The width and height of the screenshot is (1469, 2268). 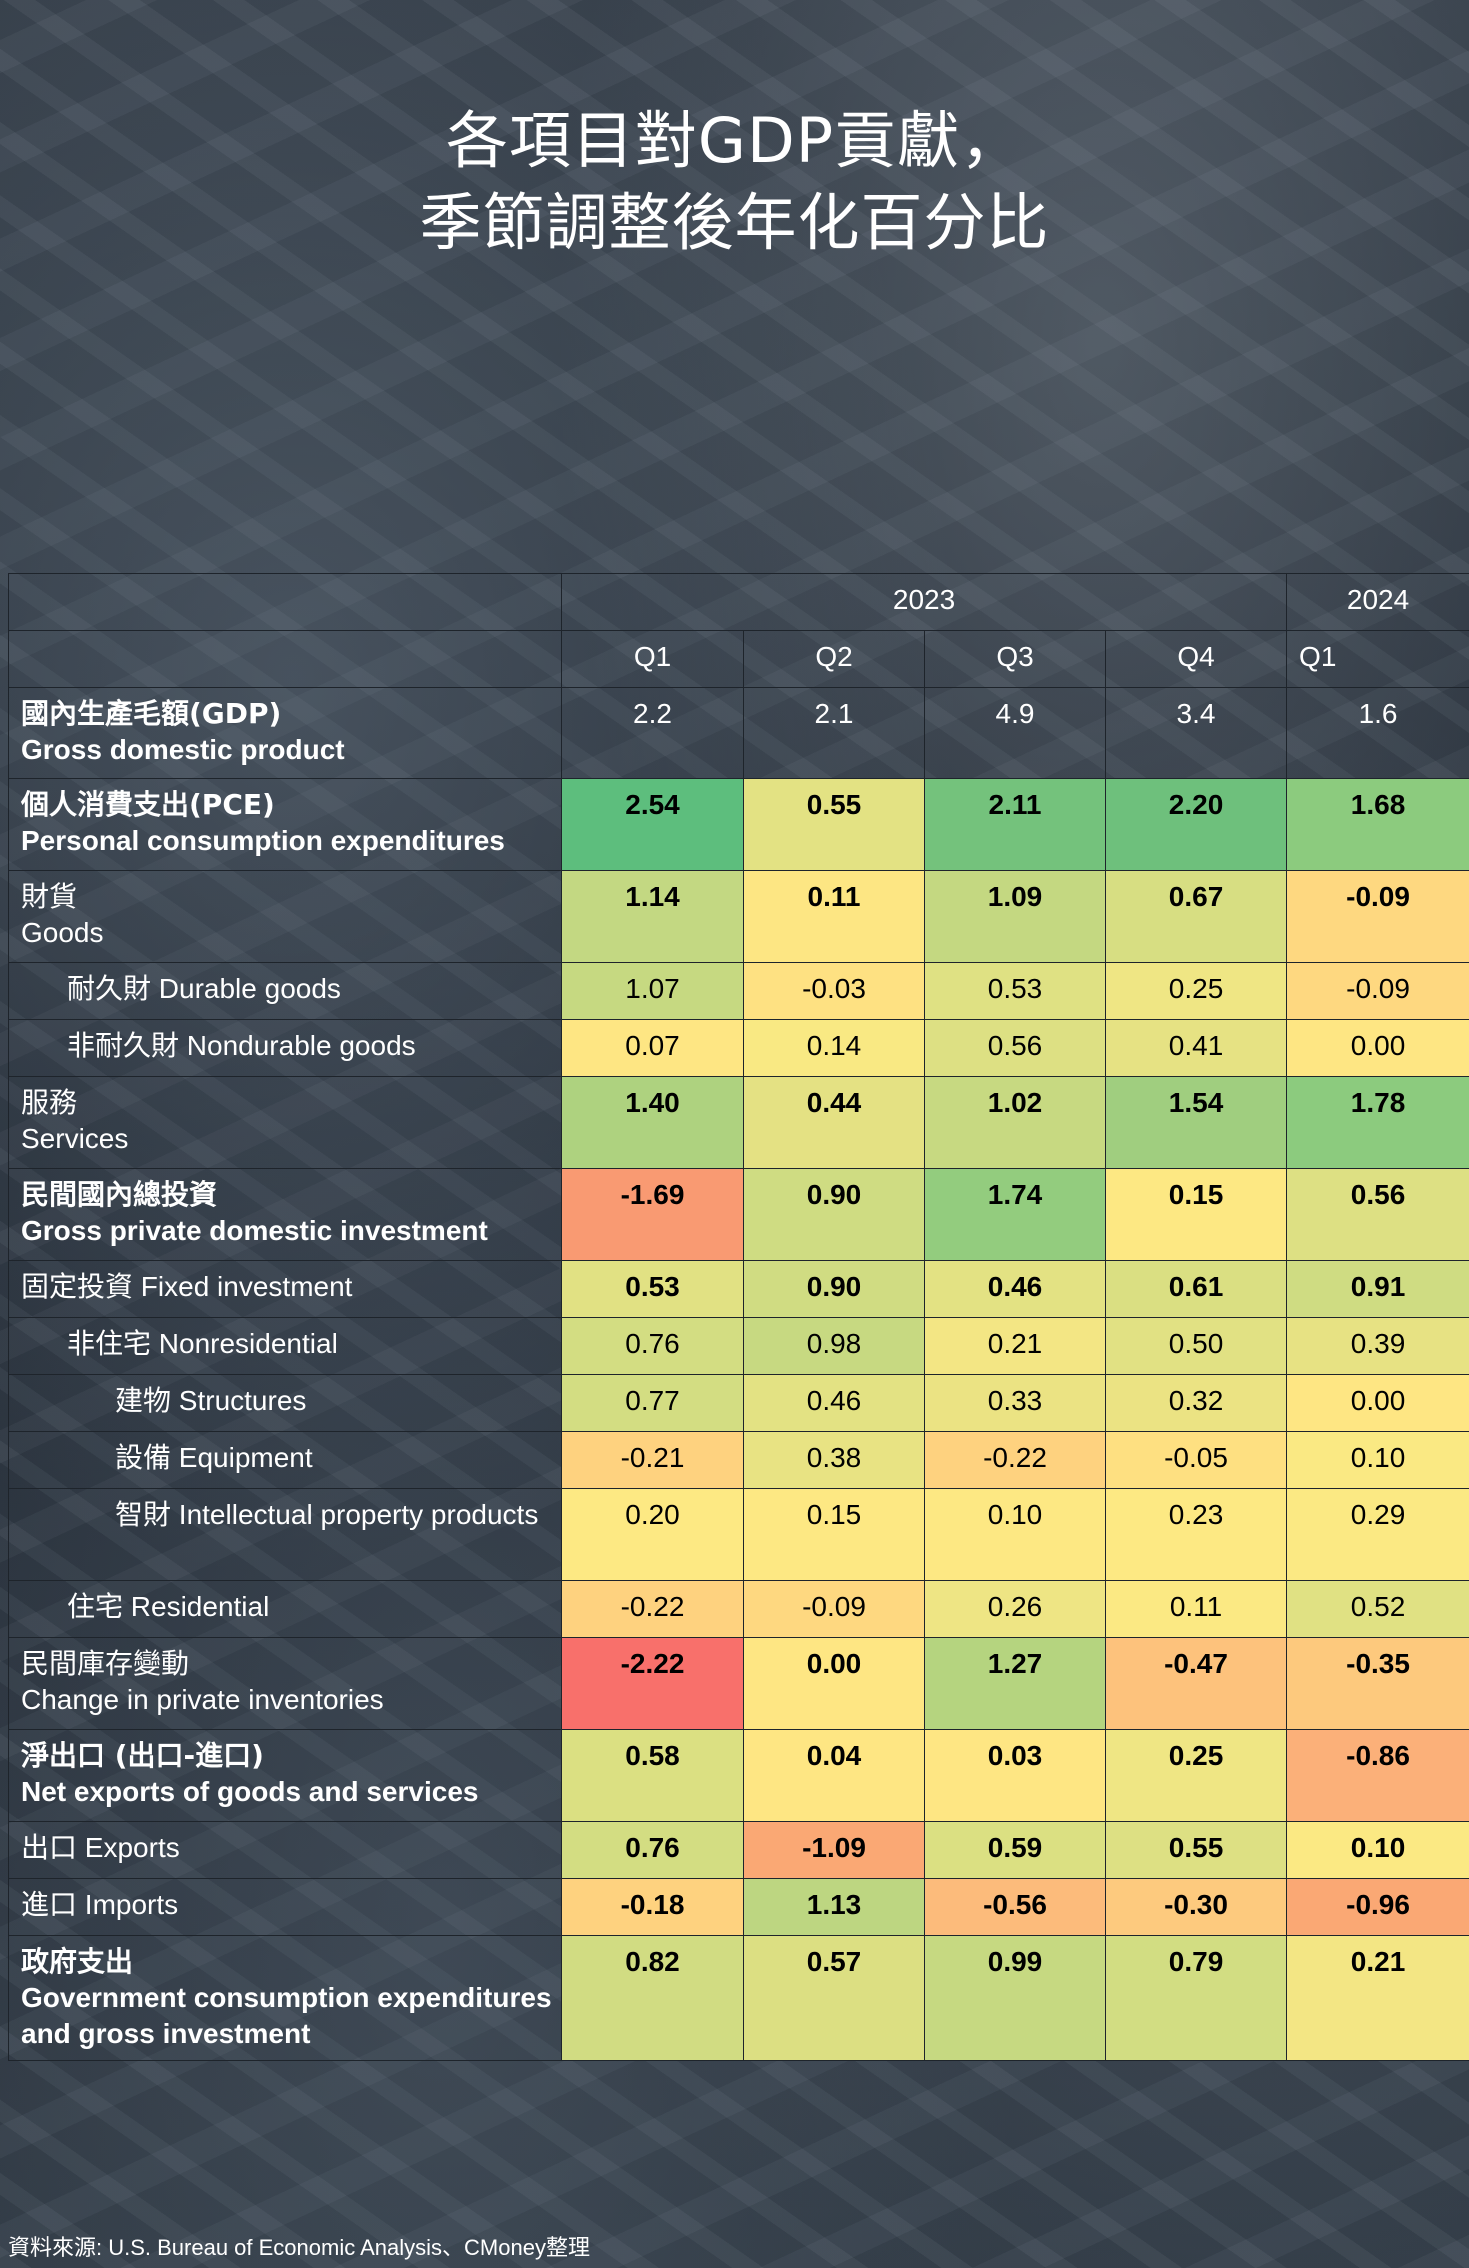 I want to click on value-cell: -0.56, so click(x=1015, y=1907).